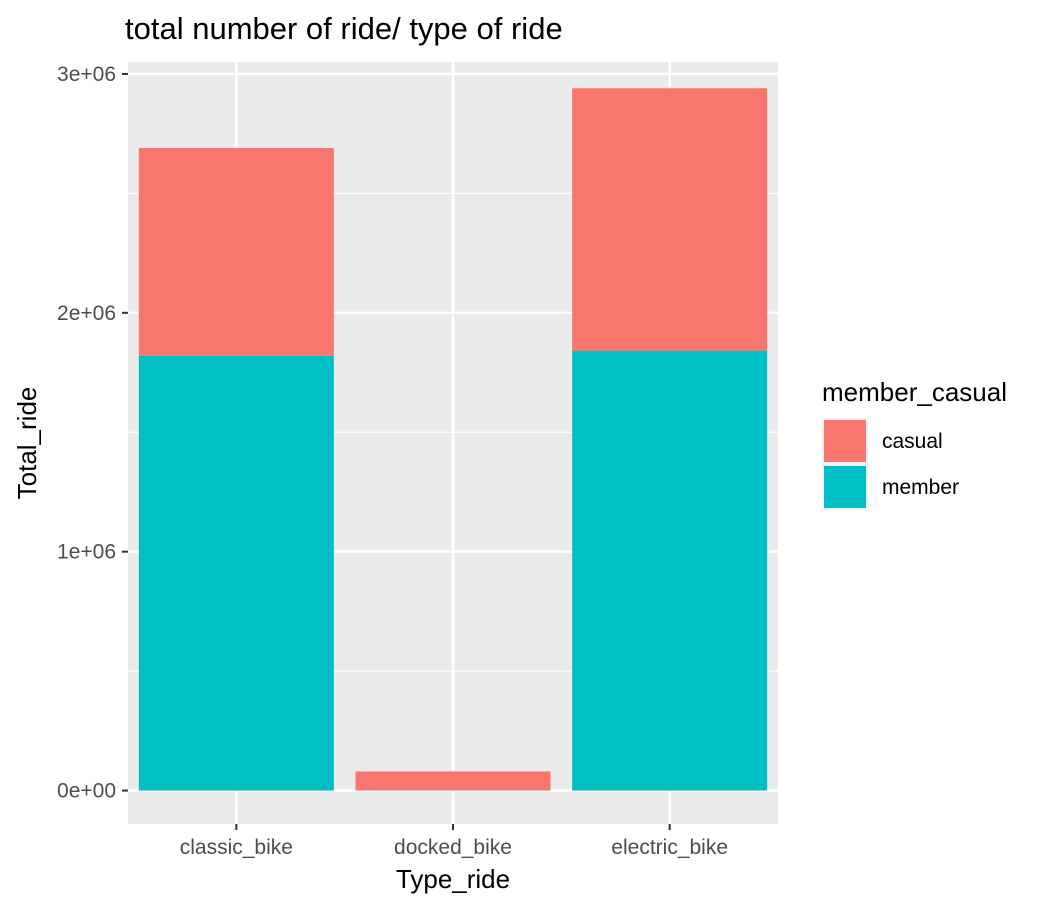  I want to click on y-tick-label: 0e+00, so click(86, 791).